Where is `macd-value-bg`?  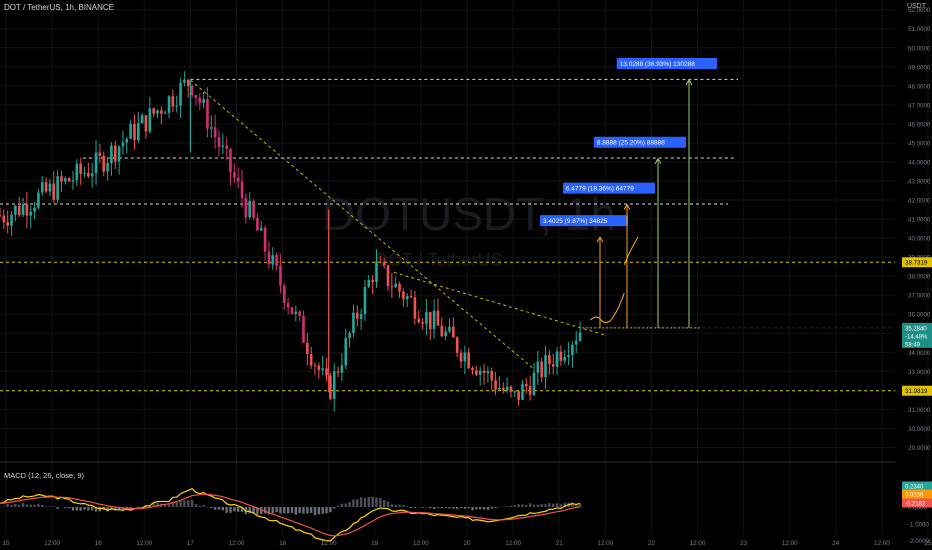
macd-value-bg is located at coordinates (917, 503).